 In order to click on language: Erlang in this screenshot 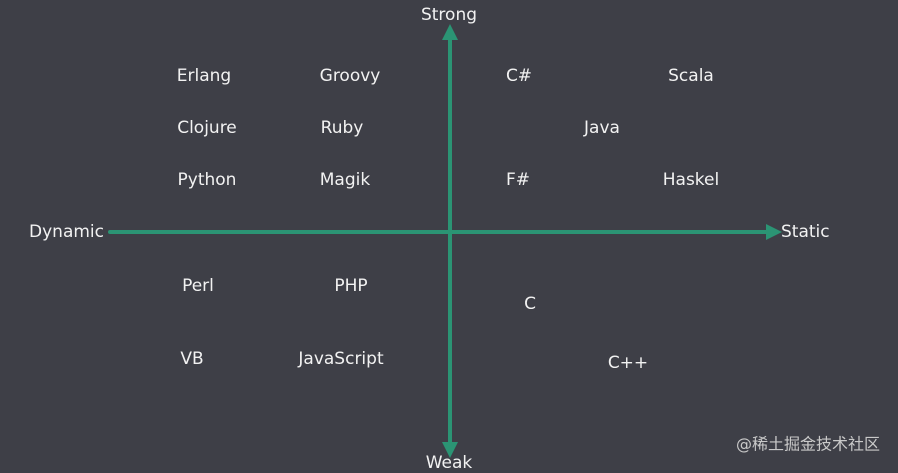, I will do `click(204, 76)`.